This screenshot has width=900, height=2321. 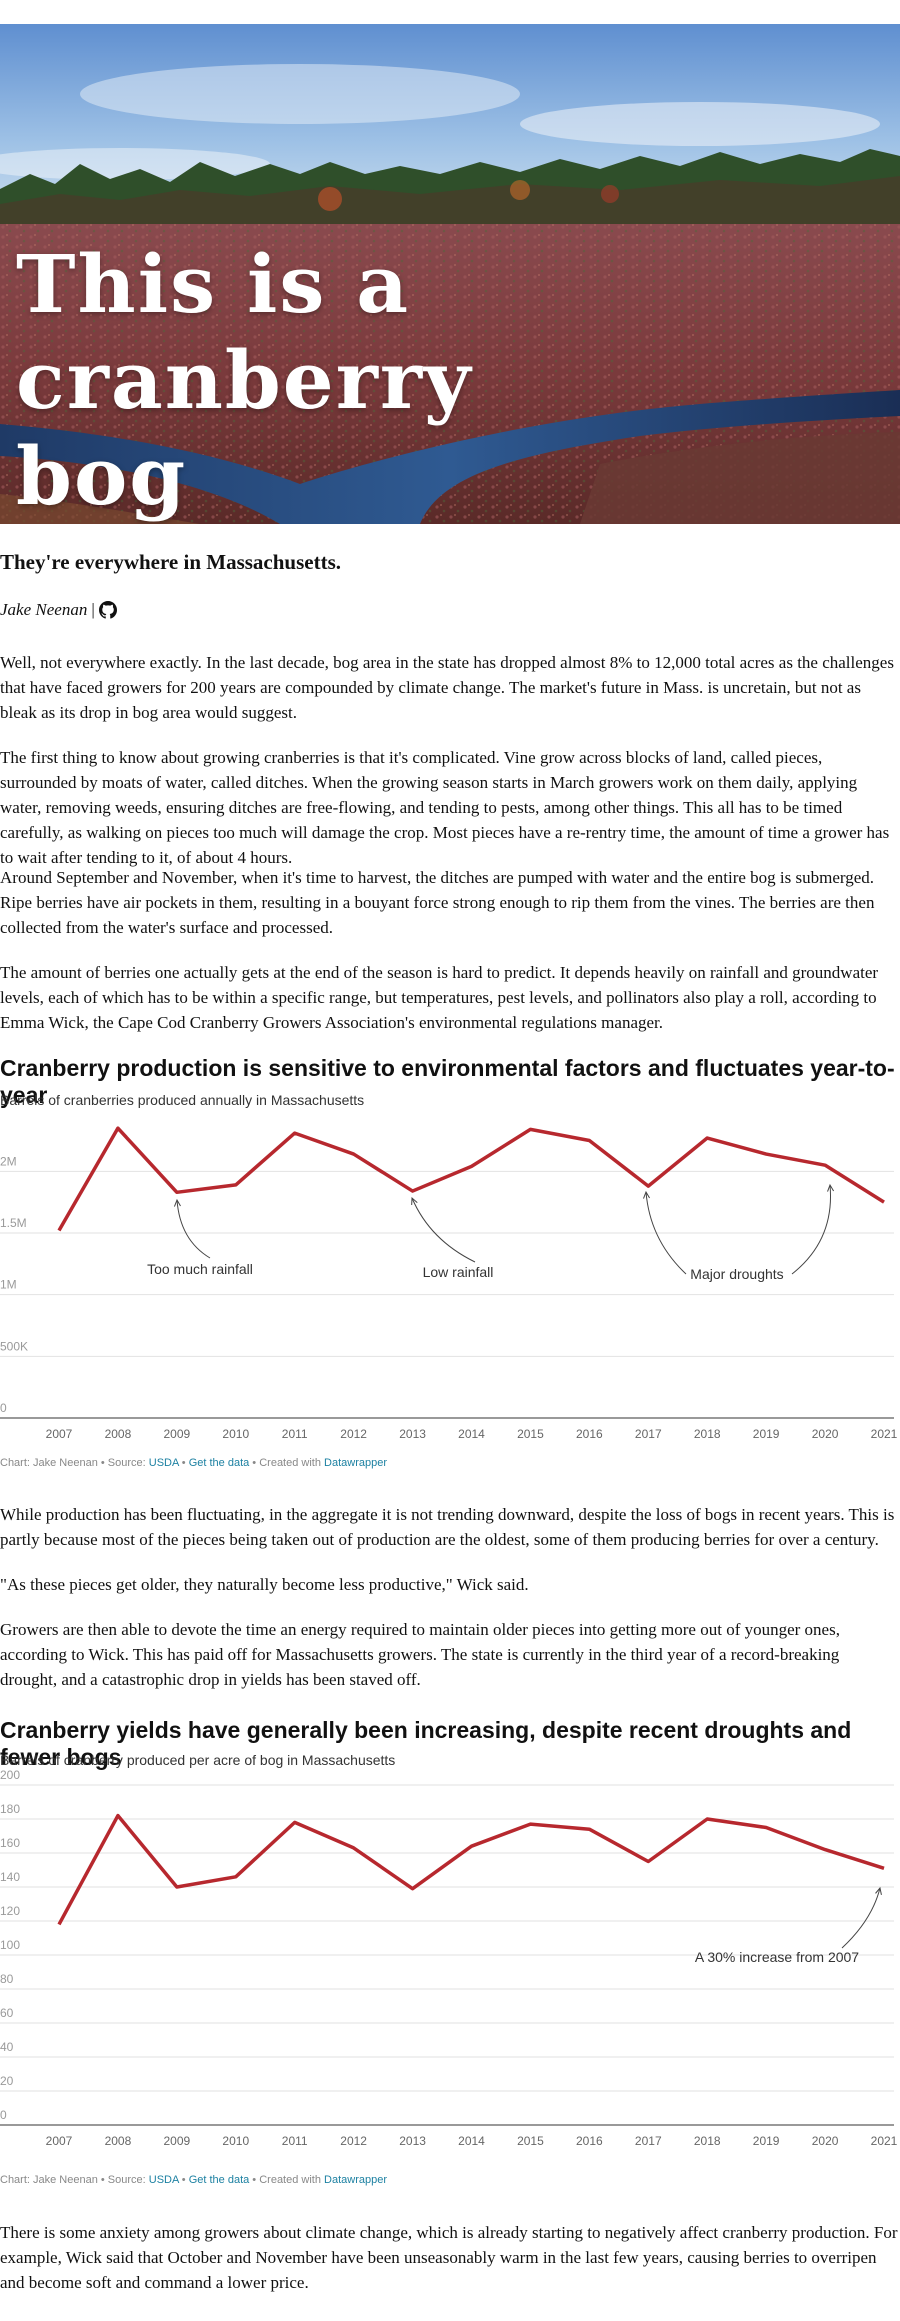 I want to click on y-tick-label: 120, so click(x=10, y=1911).